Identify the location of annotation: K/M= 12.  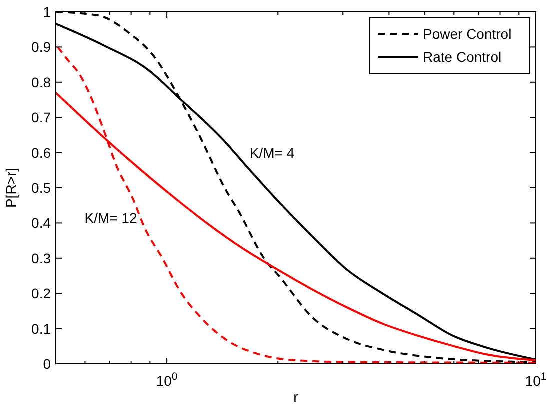
(111, 218).